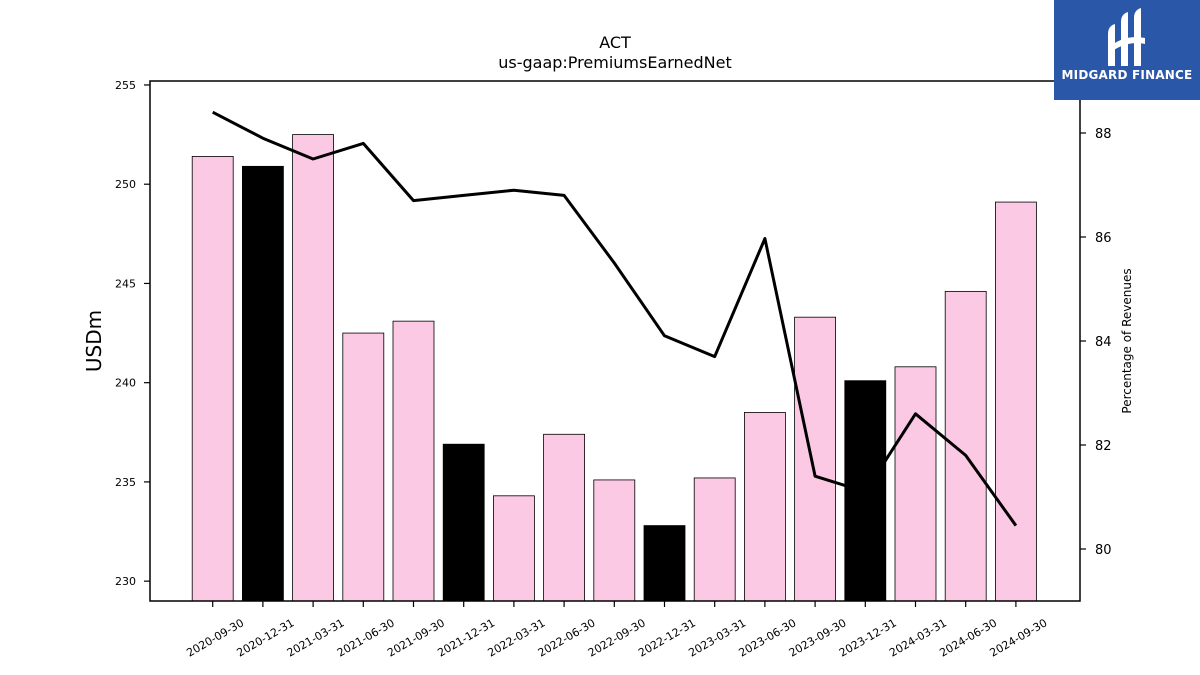 This screenshot has width=1200, height=675. What do you see at coordinates (1127, 340) in the screenshot?
I see `y2-axis-label: Percentage of Revenues` at bounding box center [1127, 340].